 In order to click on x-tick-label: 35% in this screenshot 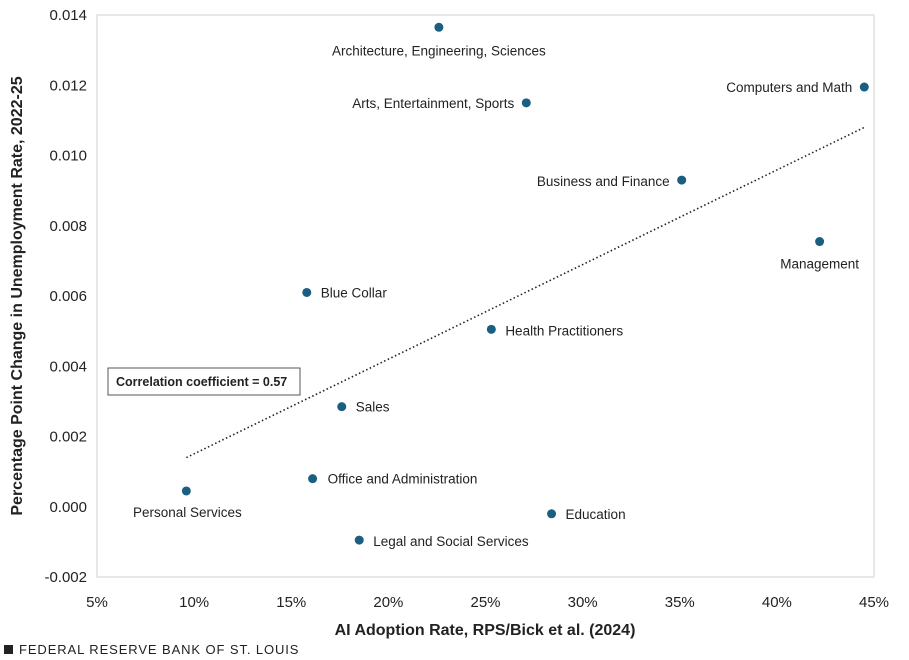, I will do `click(680, 602)`.